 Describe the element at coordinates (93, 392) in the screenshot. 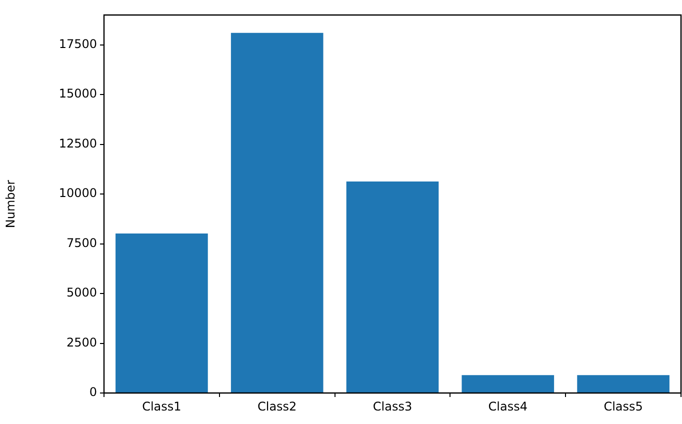

I see `y-tick-label: 0` at that location.